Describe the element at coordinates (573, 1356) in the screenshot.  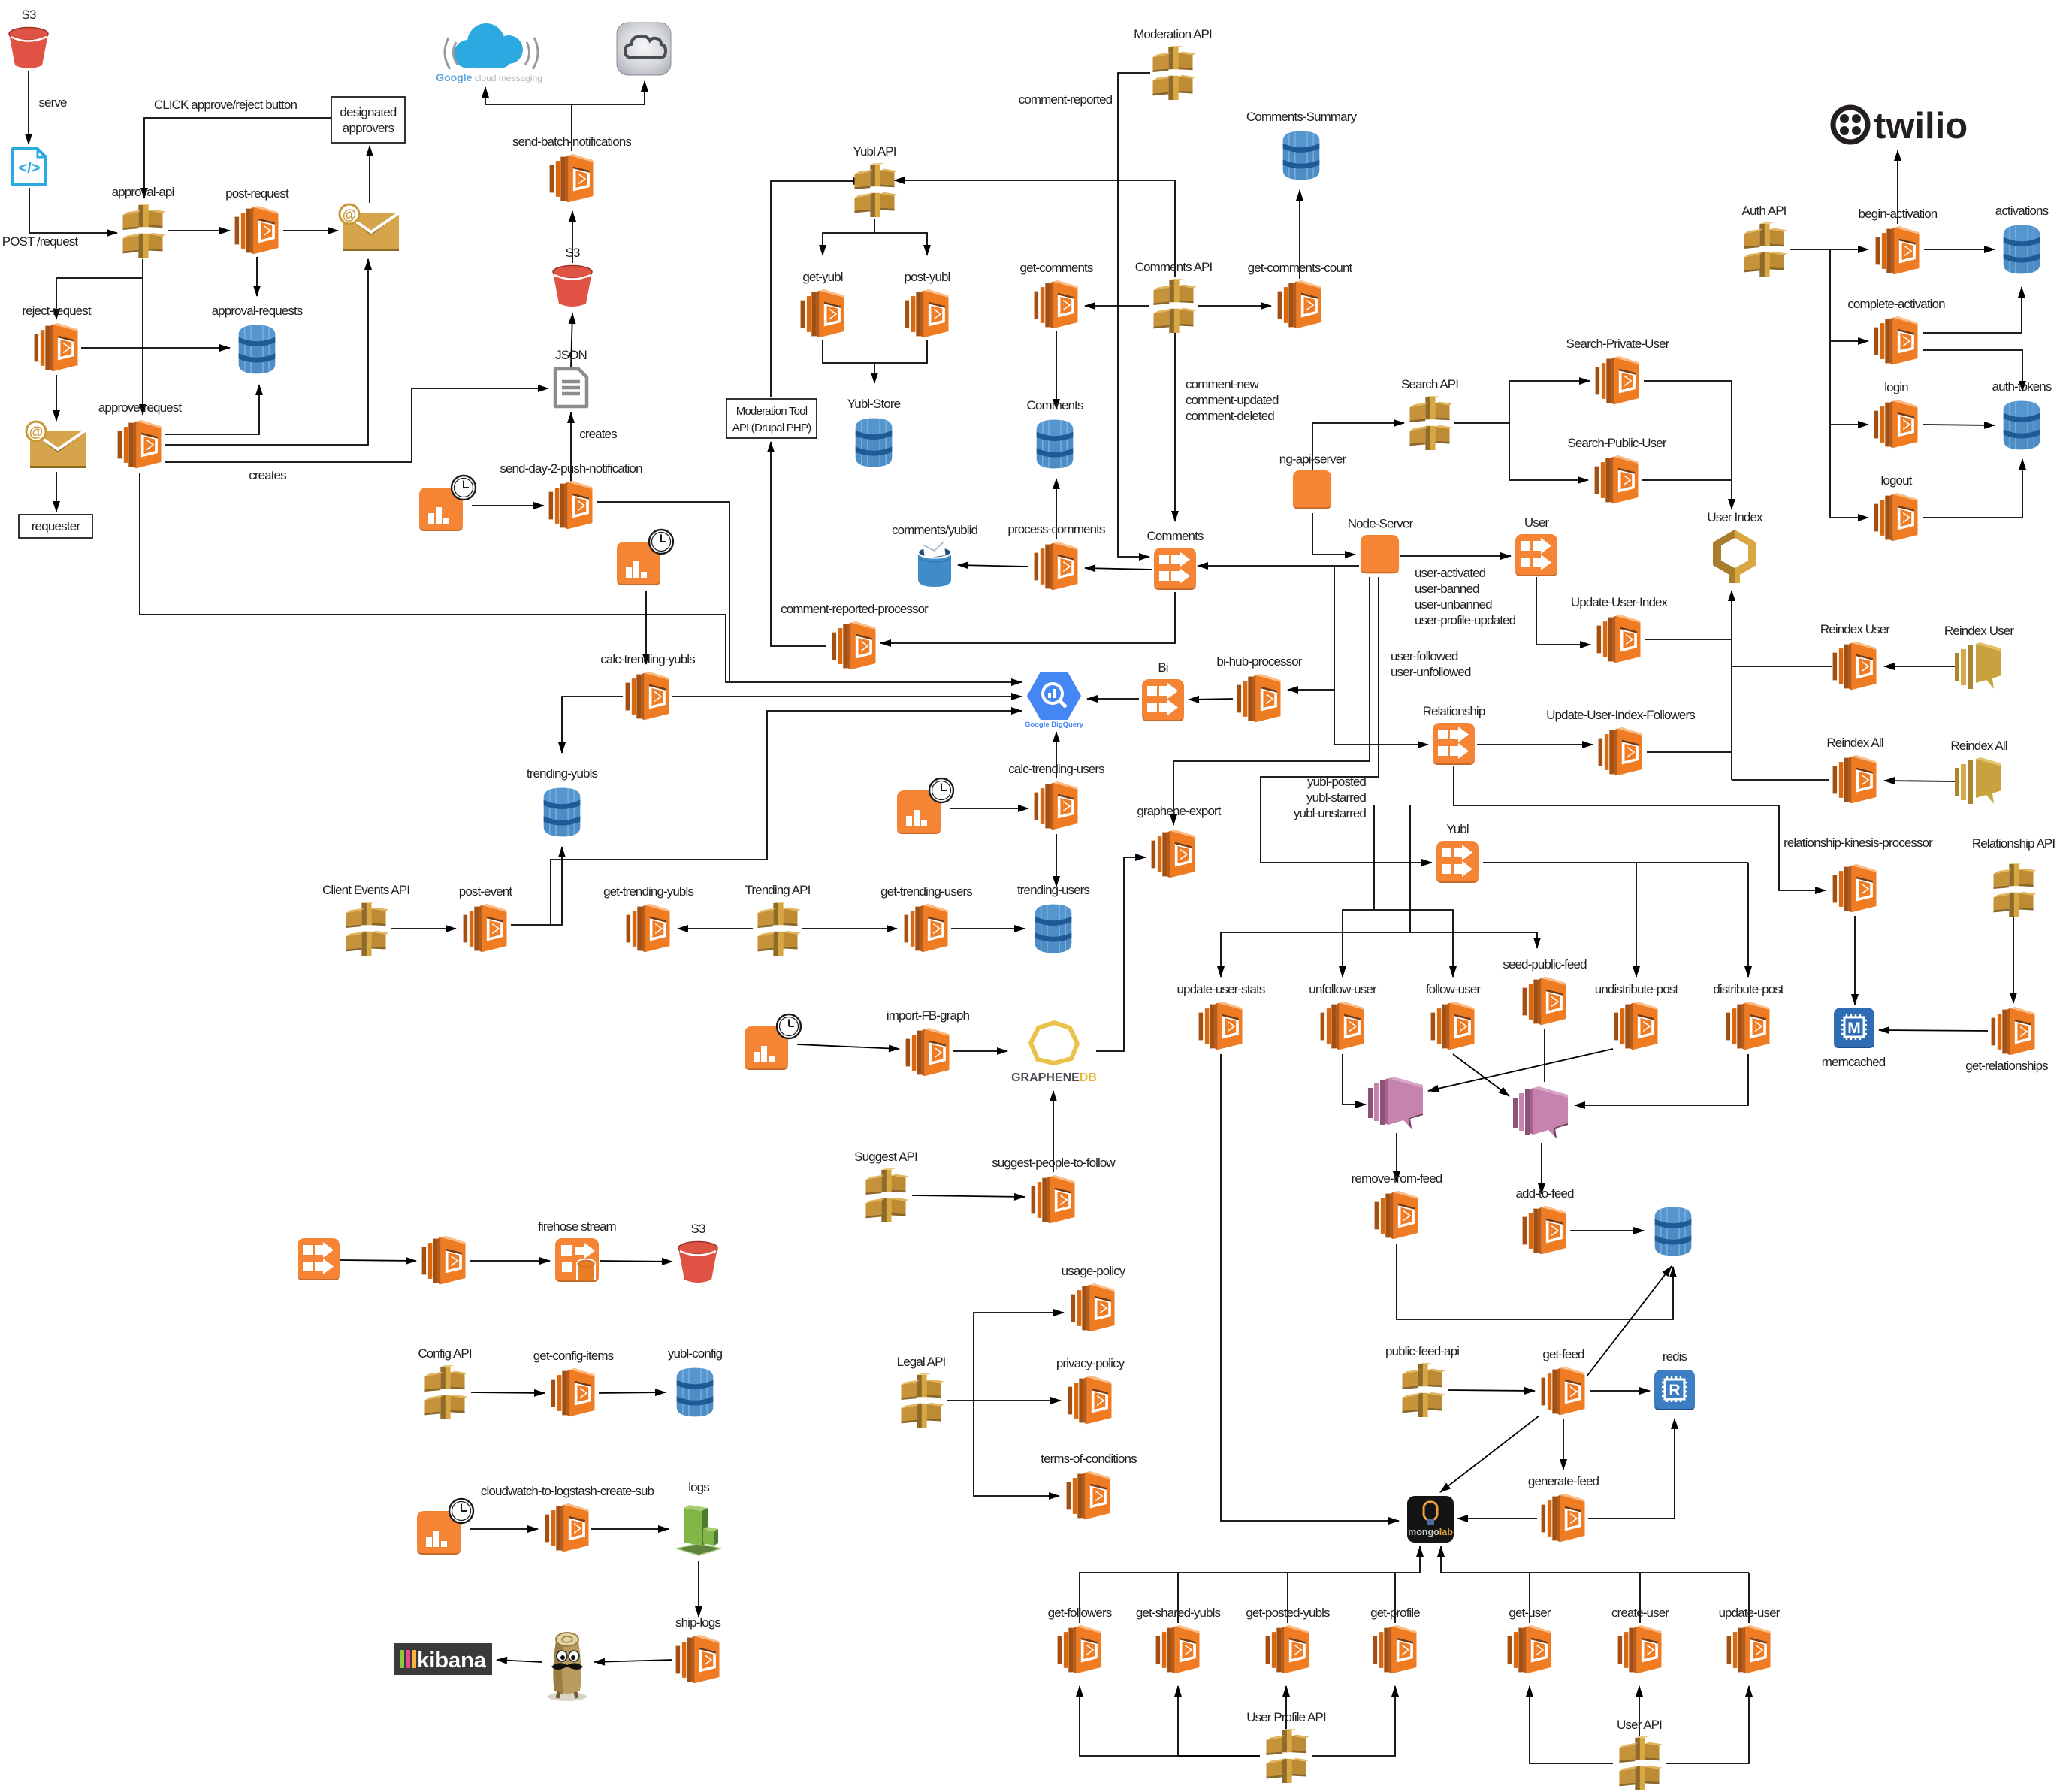
I see `svg-text: get-config-items` at that location.